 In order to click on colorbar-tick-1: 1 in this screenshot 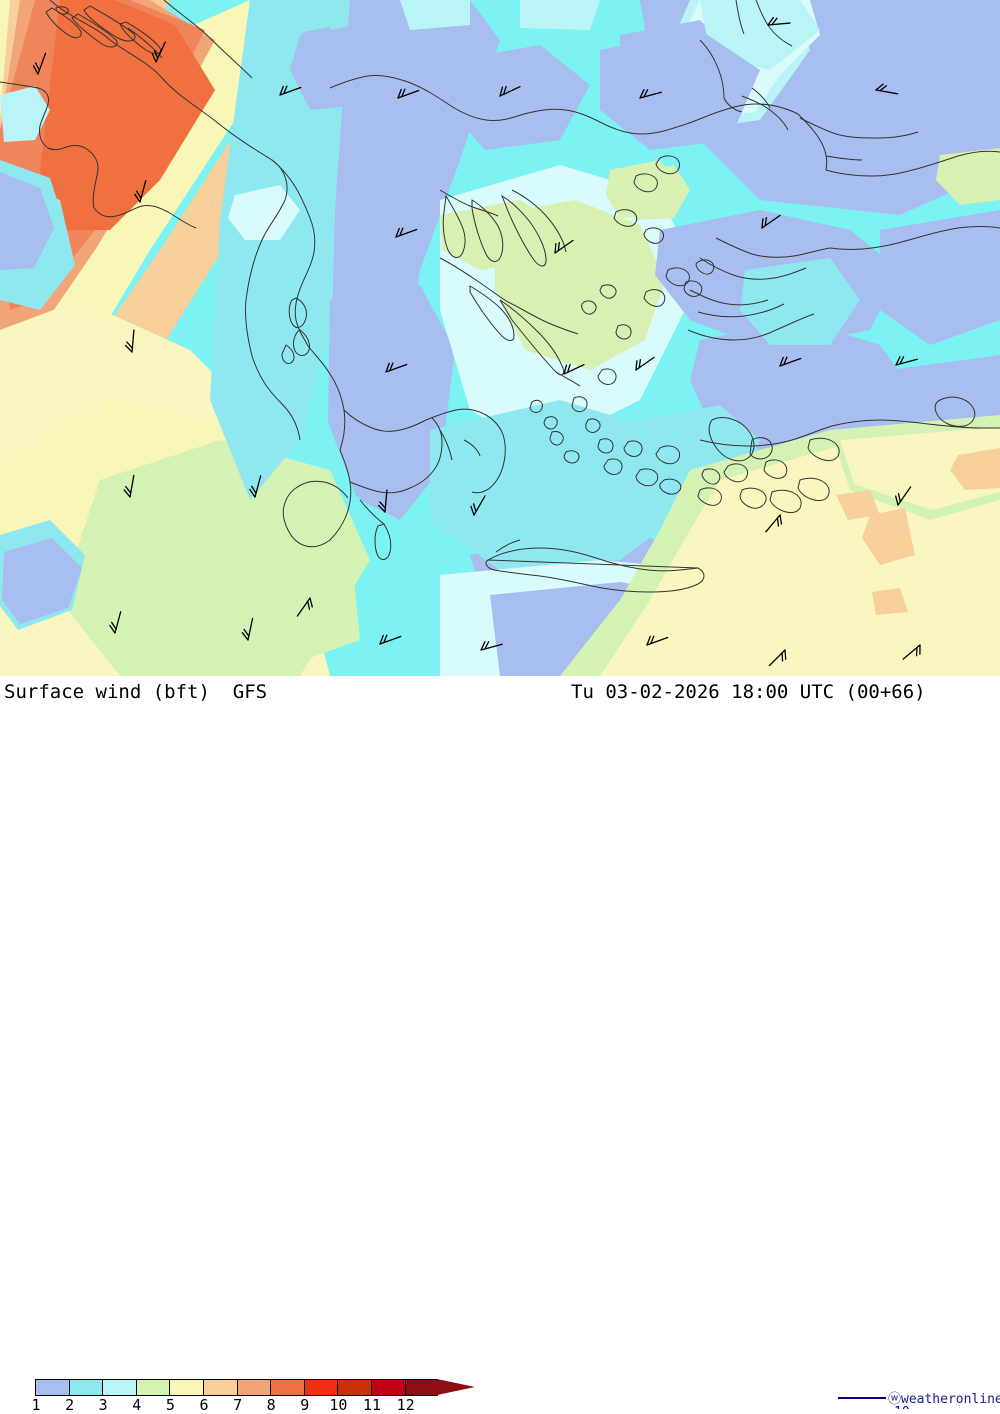, I will do `click(36, 1405)`.